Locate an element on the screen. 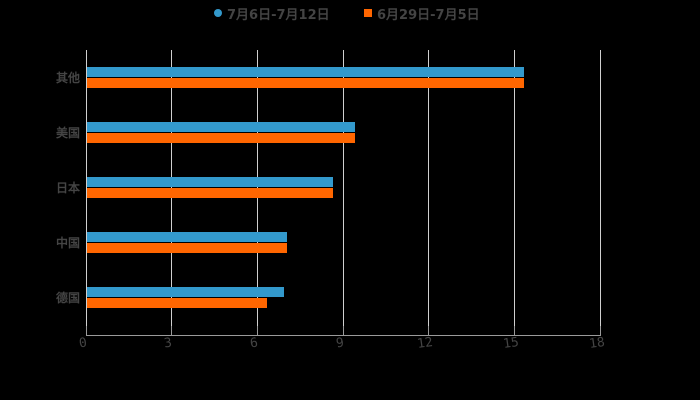  category-label-japan: 日本 is located at coordinates (67, 188).